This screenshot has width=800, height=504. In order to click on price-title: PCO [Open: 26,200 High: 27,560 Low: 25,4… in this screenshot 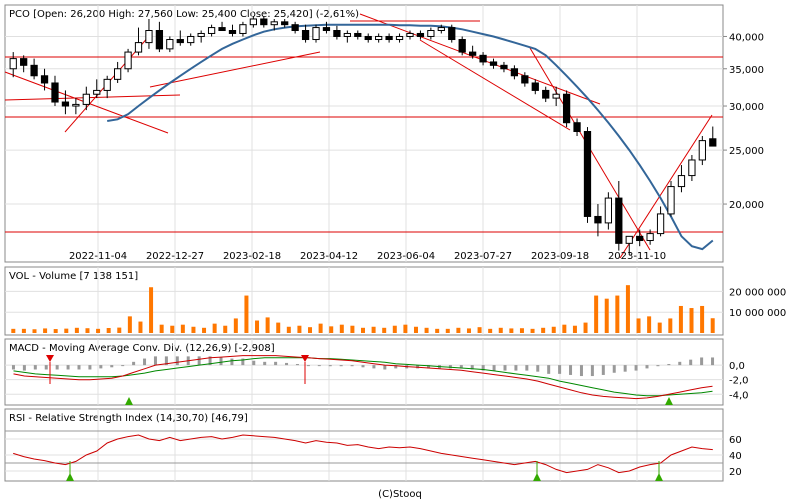, I will do `click(184, 14)`.